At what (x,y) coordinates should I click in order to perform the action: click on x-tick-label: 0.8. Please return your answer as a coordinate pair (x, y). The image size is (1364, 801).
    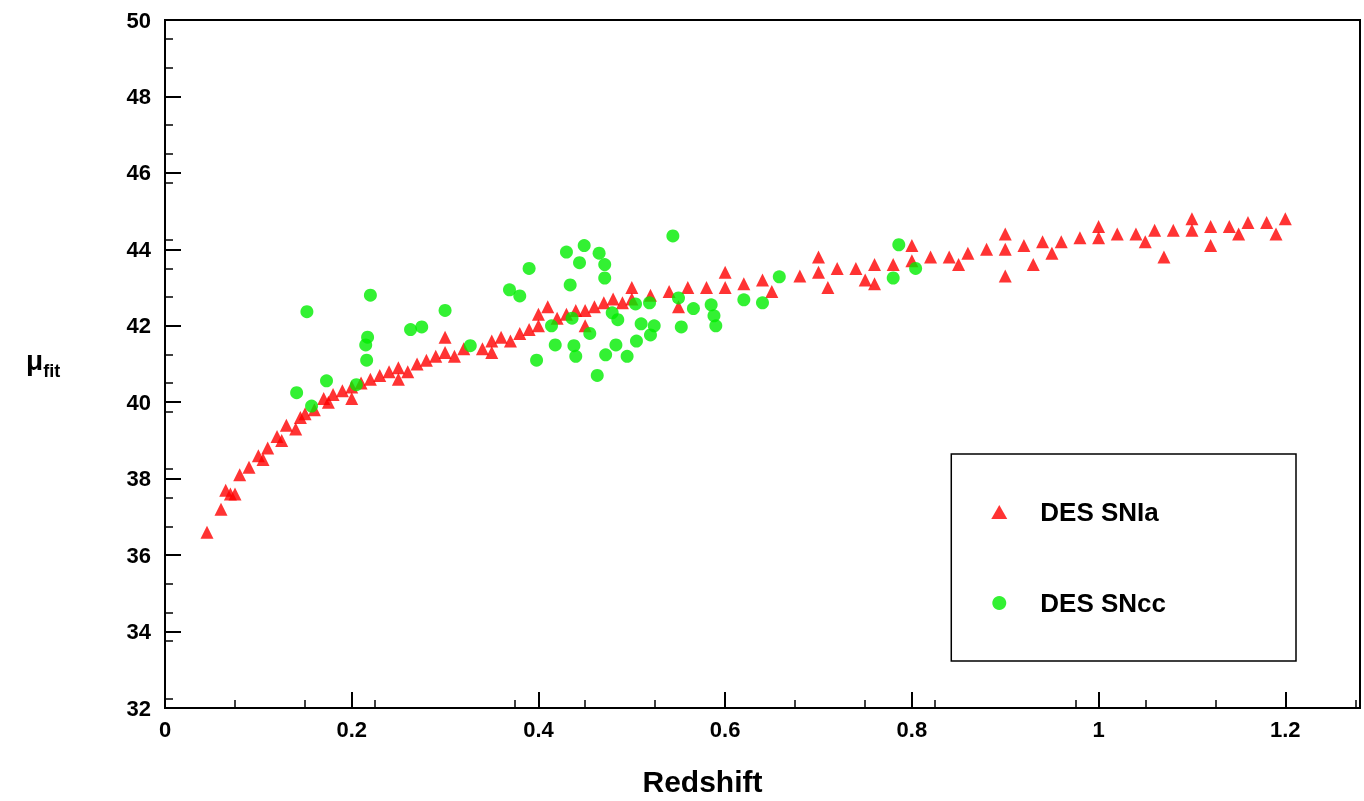
    Looking at the image, I should click on (912, 729).